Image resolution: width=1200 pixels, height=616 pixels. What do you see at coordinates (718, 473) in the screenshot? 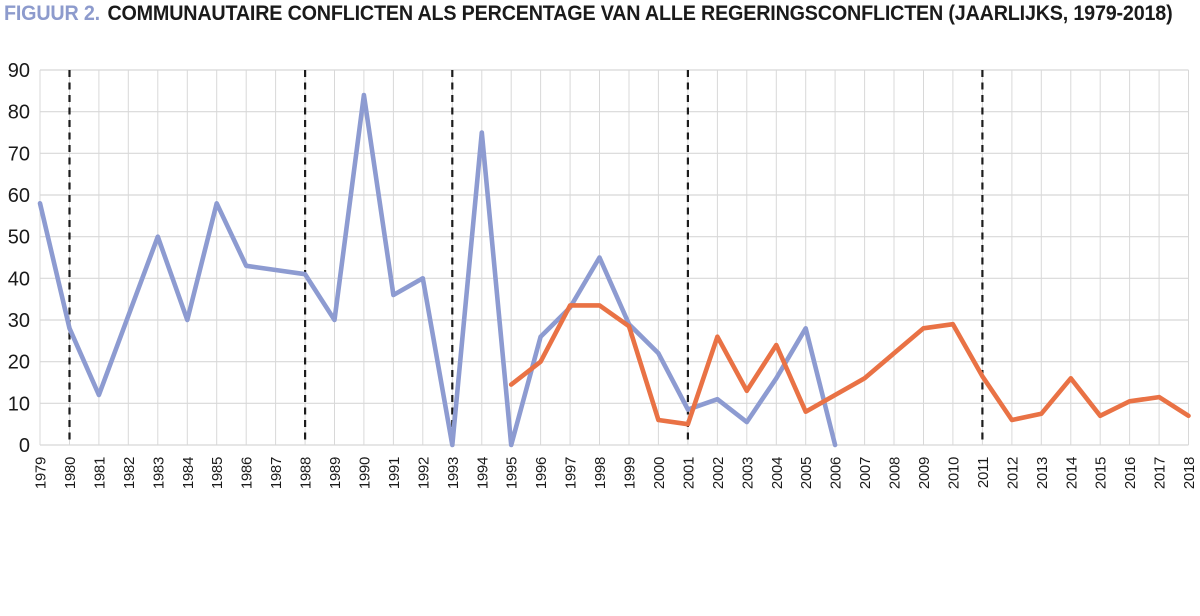
I see `x-tick-label: 2002` at bounding box center [718, 473].